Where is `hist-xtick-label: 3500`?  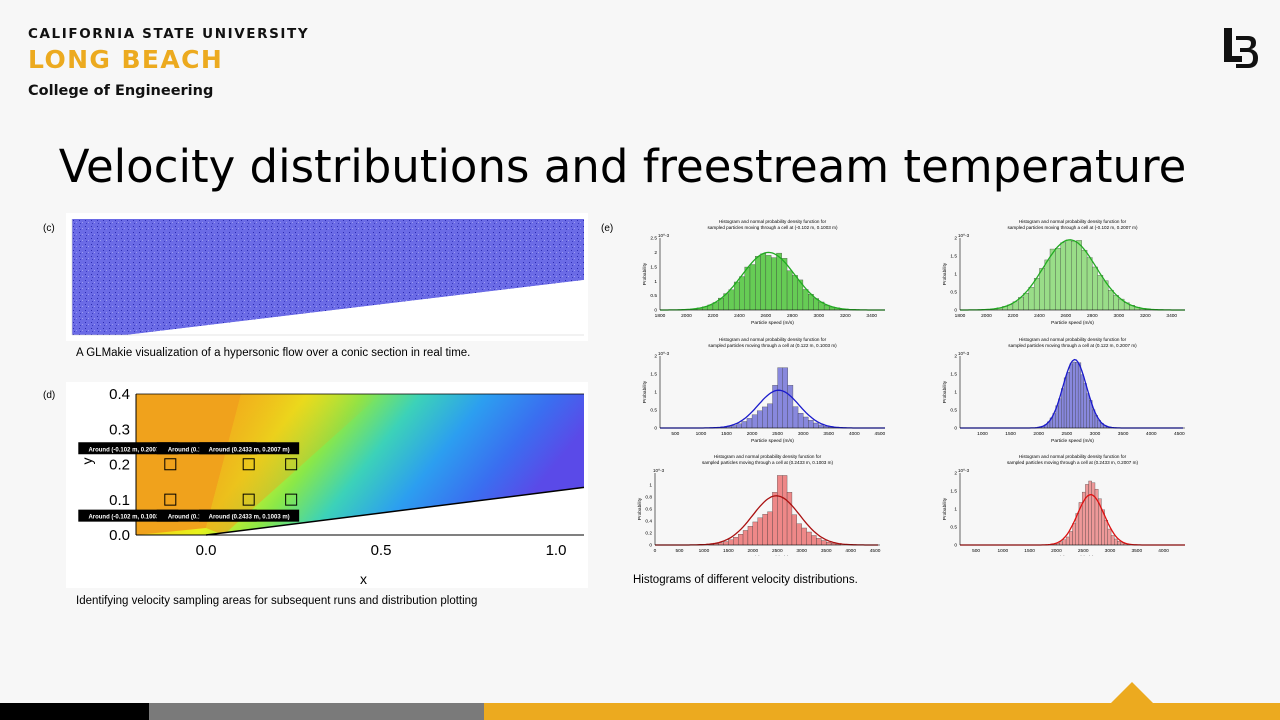 hist-xtick-label: 3500 is located at coordinates (828, 434).